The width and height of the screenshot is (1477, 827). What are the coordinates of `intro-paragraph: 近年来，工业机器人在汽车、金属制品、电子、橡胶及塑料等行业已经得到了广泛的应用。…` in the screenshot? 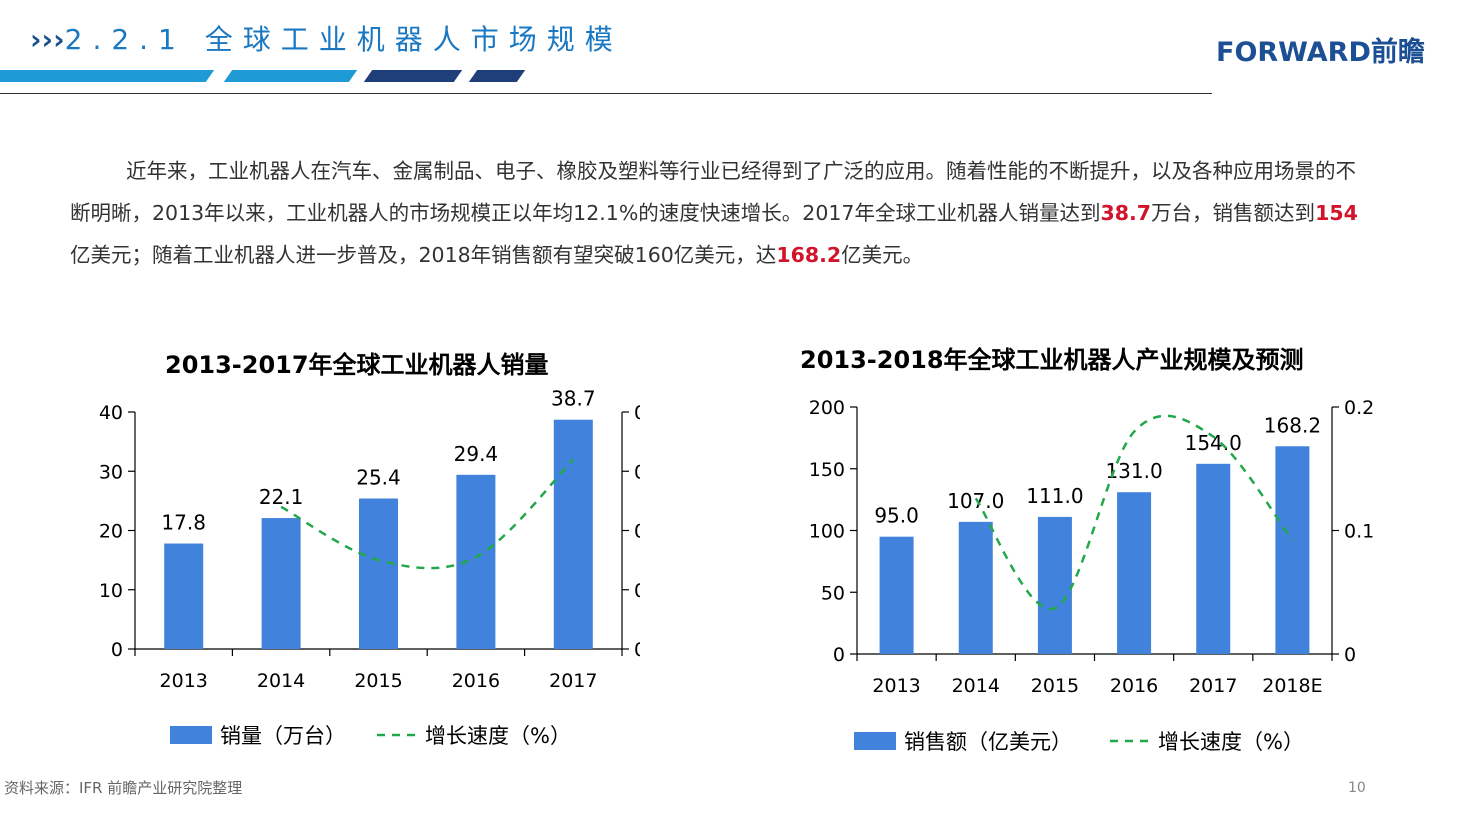 It's located at (715, 213).